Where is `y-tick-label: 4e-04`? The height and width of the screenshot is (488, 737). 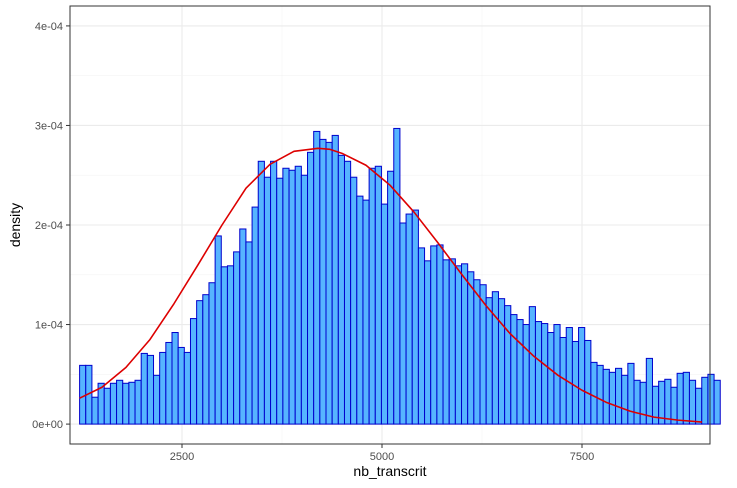
y-tick-label: 4e-04 is located at coordinates (49, 27).